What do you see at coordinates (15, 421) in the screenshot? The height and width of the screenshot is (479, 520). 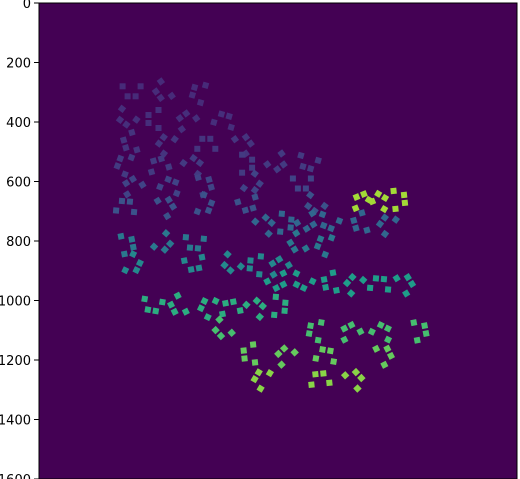 I see `y-tick-label: 1400` at bounding box center [15, 421].